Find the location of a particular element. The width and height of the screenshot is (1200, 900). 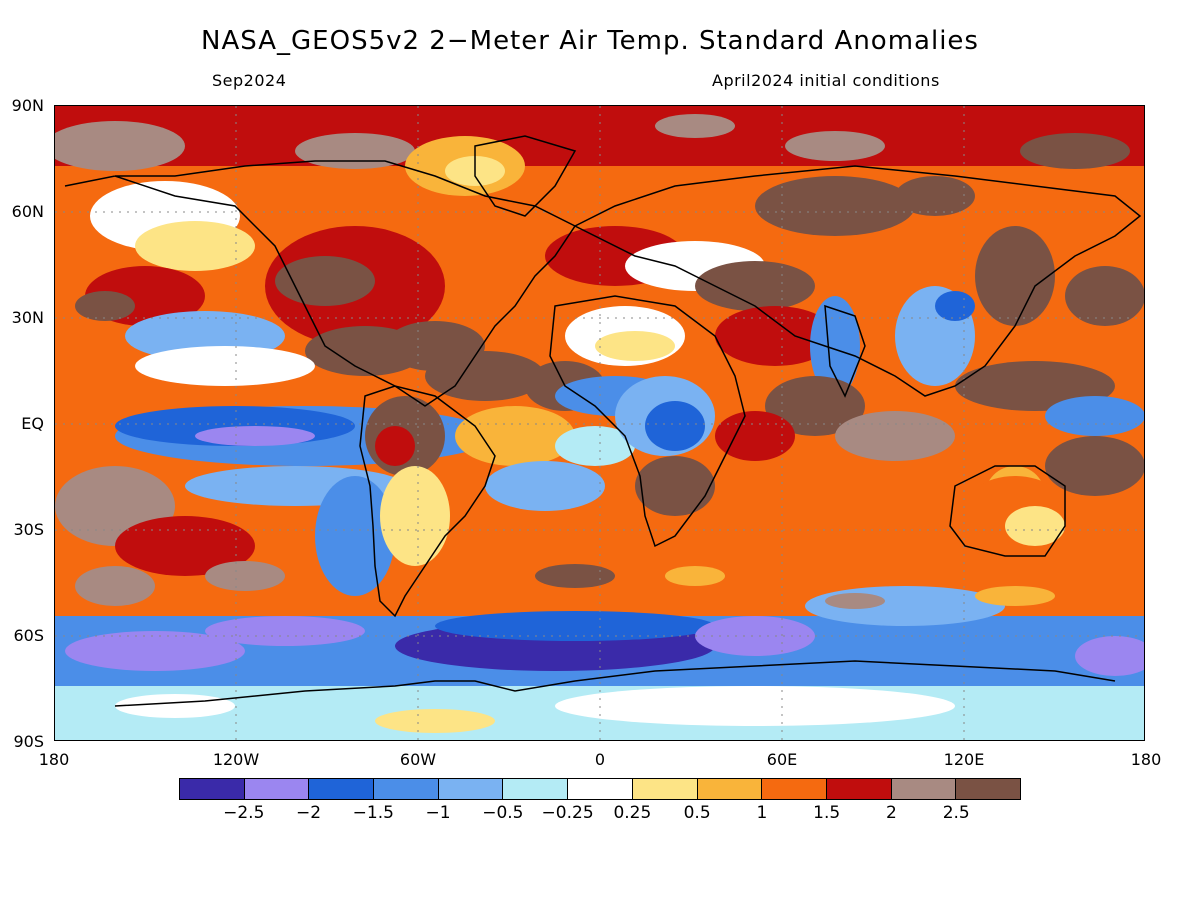

lon-label-60e: 60E is located at coordinates (782, 759).